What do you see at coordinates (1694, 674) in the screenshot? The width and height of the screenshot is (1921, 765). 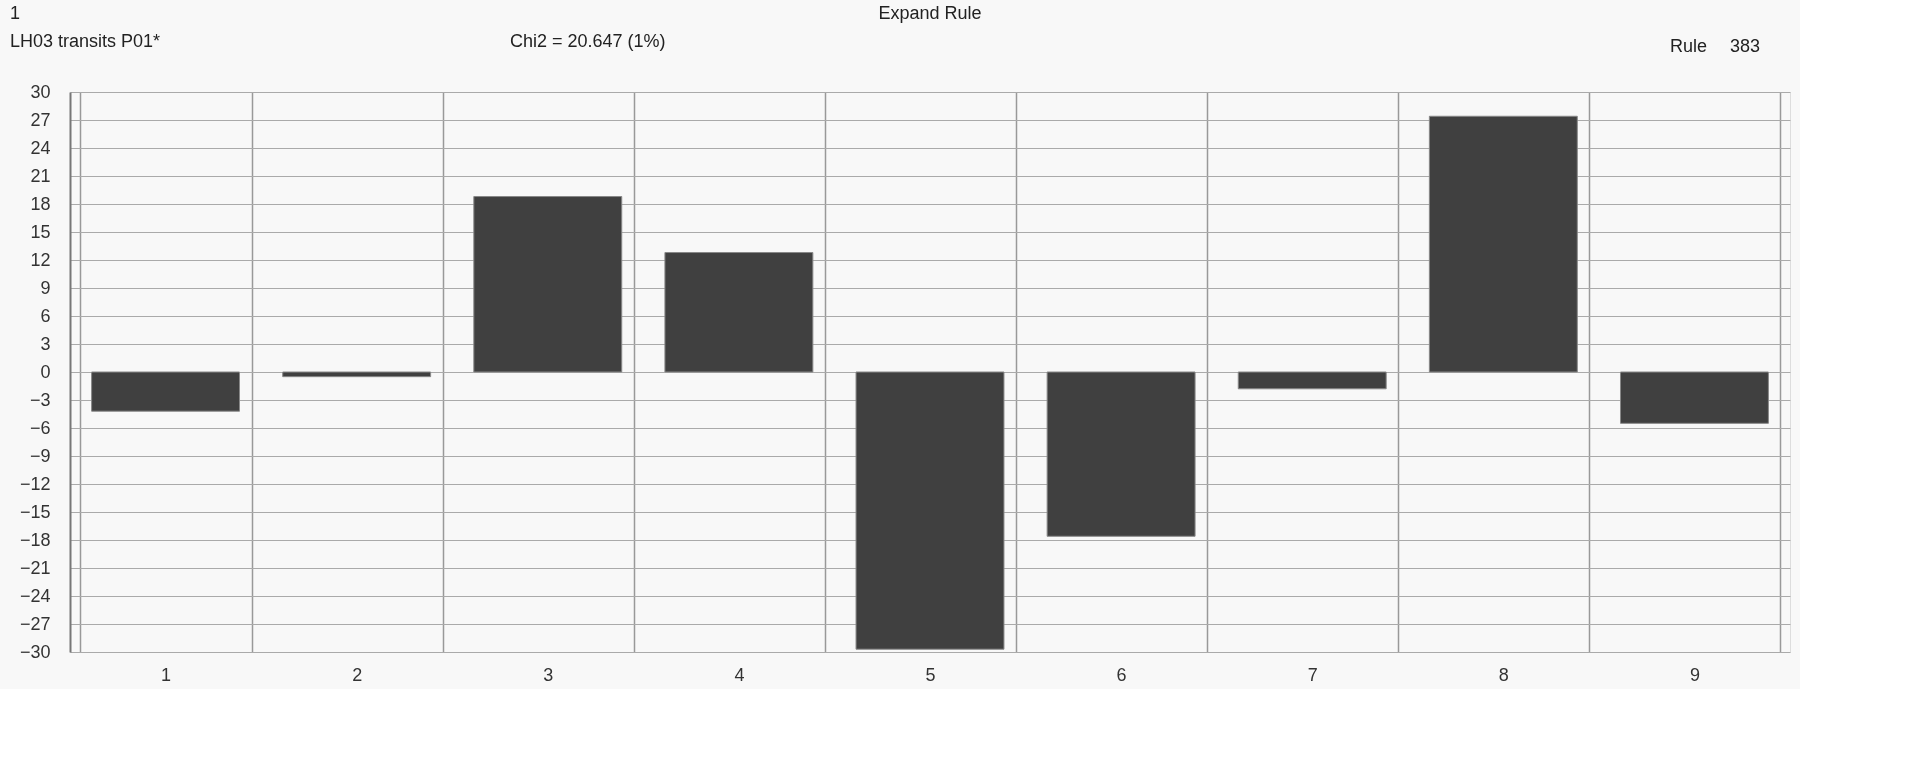 I see `x-tick-label: 9` at bounding box center [1694, 674].